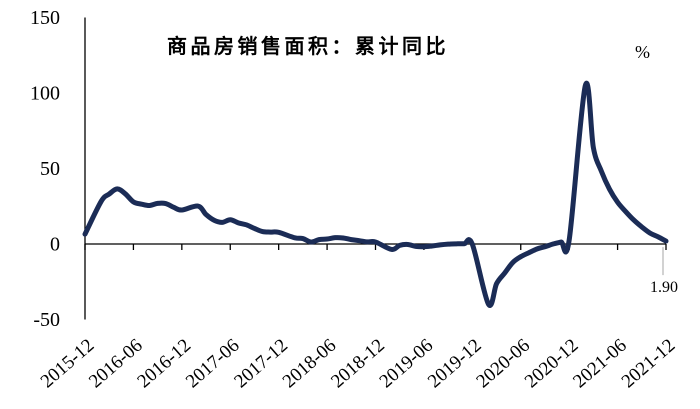 The width and height of the screenshot is (700, 409). Describe the element at coordinates (455, 363) in the screenshot. I see `x-tick-label: 2019-12` at that location.